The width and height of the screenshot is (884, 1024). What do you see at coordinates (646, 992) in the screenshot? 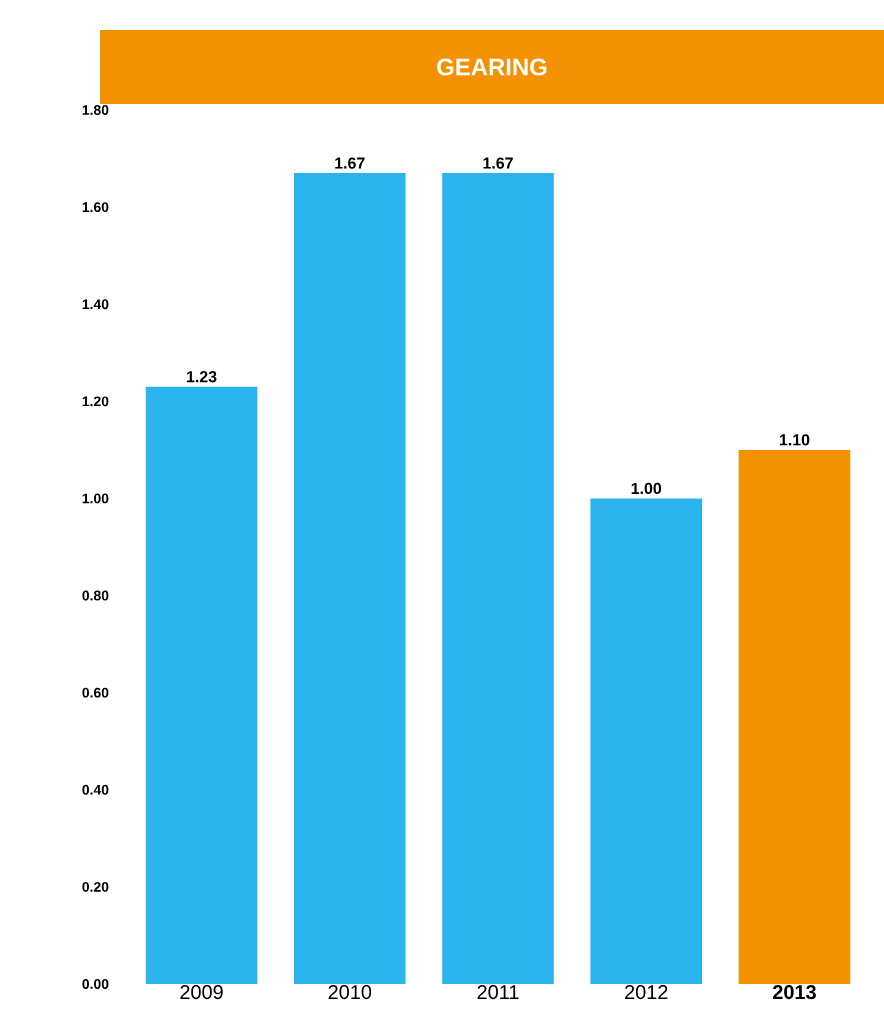
I see `x-tick-label: 2012` at bounding box center [646, 992].